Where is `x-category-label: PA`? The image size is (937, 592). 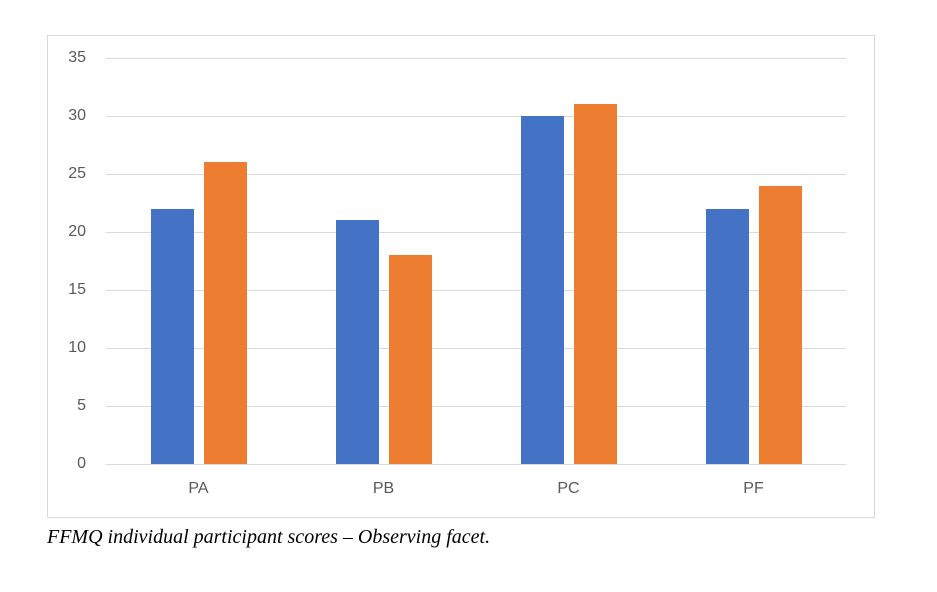
x-category-label: PA is located at coordinates (198, 488).